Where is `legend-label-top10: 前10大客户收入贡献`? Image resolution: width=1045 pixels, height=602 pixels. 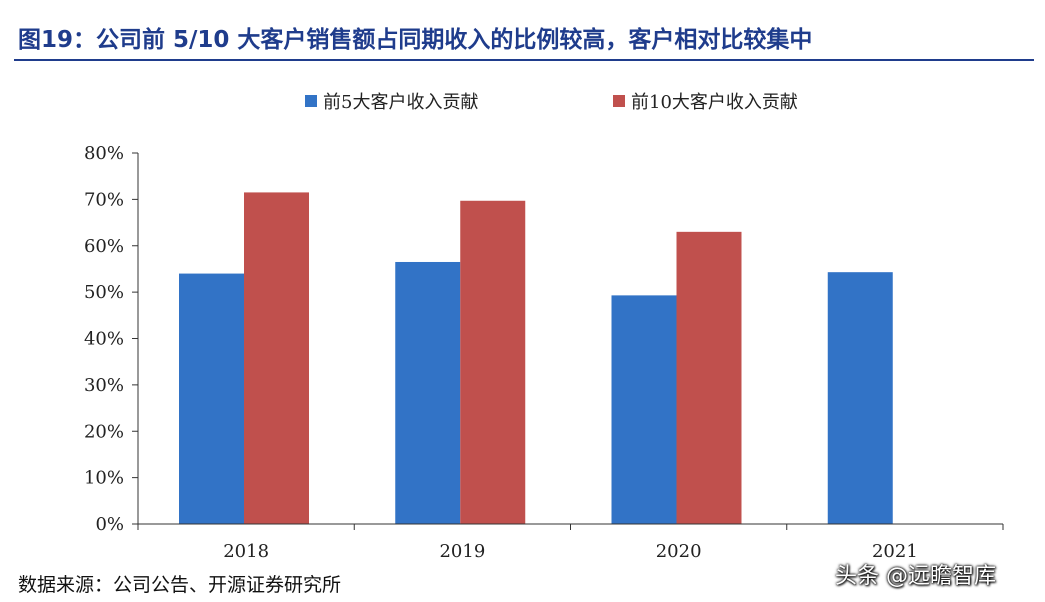
legend-label-top10: 前10大客户收入贡献 is located at coordinates (714, 102).